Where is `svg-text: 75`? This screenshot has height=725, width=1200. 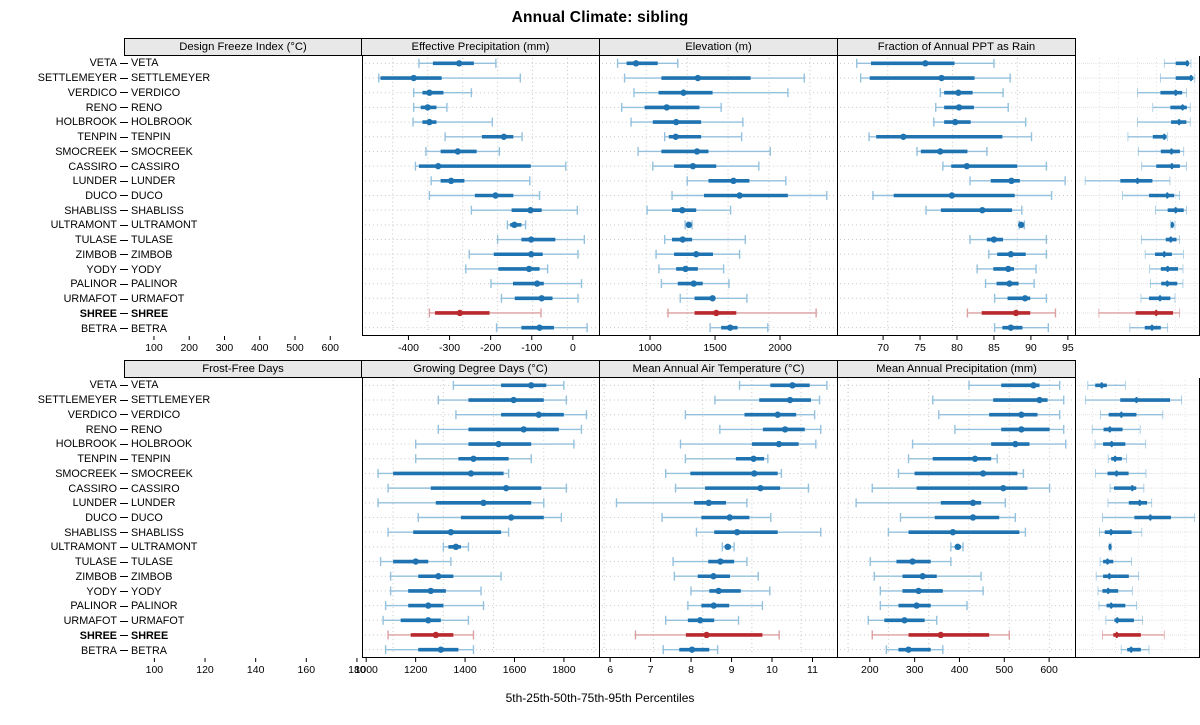
svg-text: 75 is located at coordinates (920, 348).